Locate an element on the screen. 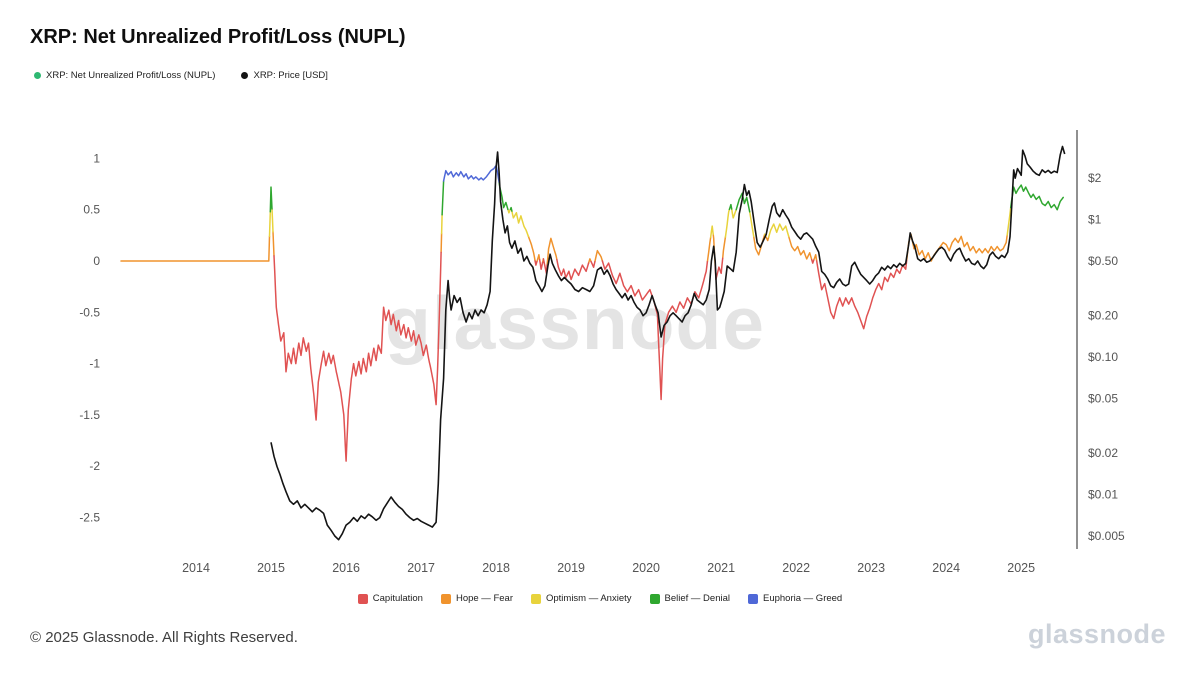  x-axis-tick-label: 2016 is located at coordinates (346, 568).